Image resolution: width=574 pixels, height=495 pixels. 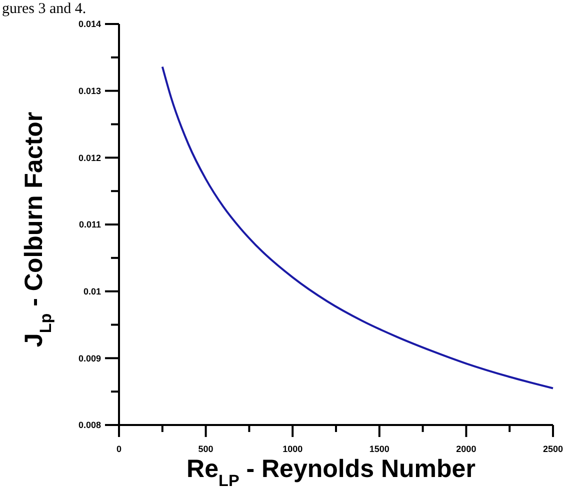 What do you see at coordinates (292, 449) in the screenshot?
I see `x-tick-label: 1000` at bounding box center [292, 449].